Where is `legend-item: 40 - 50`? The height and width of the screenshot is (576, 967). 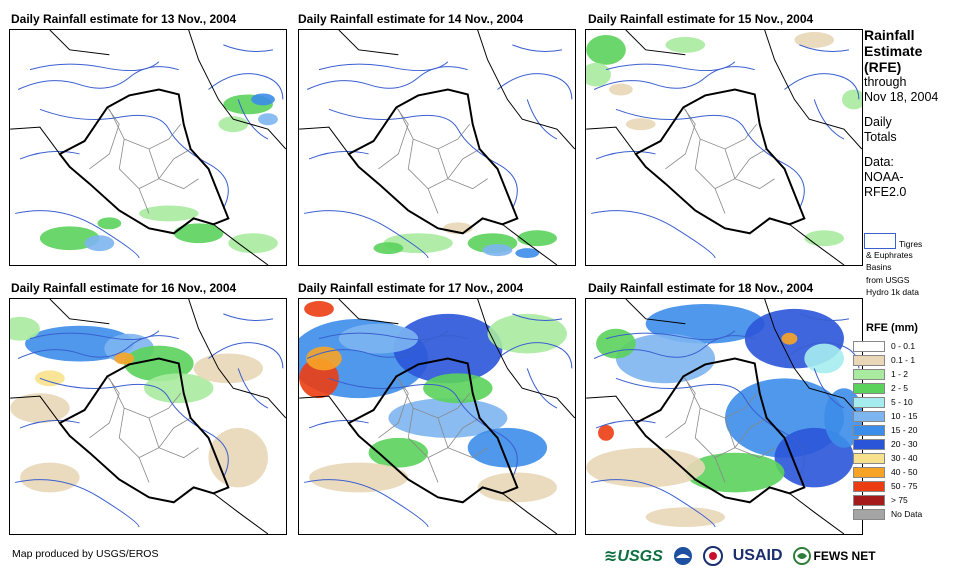
legend-item: 40 - 50 is located at coordinates (908, 472).